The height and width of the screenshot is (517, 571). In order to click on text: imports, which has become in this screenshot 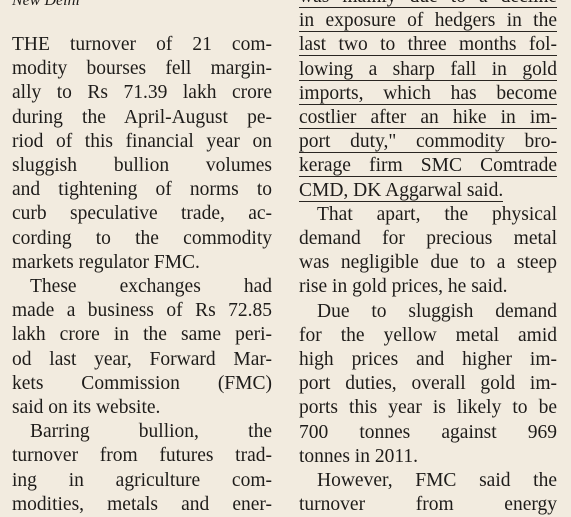, I will do `click(428, 93)`.